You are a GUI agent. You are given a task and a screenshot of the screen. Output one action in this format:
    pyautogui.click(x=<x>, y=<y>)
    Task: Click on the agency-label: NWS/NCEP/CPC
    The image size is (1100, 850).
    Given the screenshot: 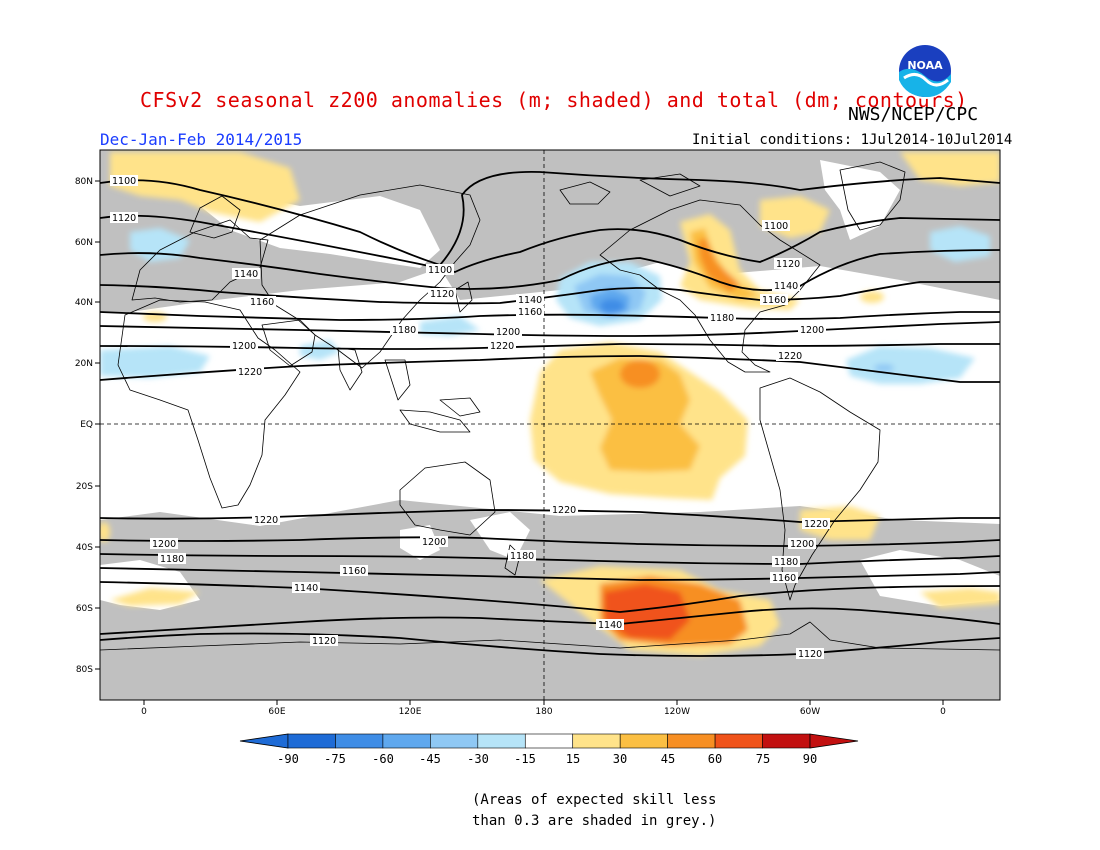 What is the action you would take?
    pyautogui.click(x=913, y=114)
    